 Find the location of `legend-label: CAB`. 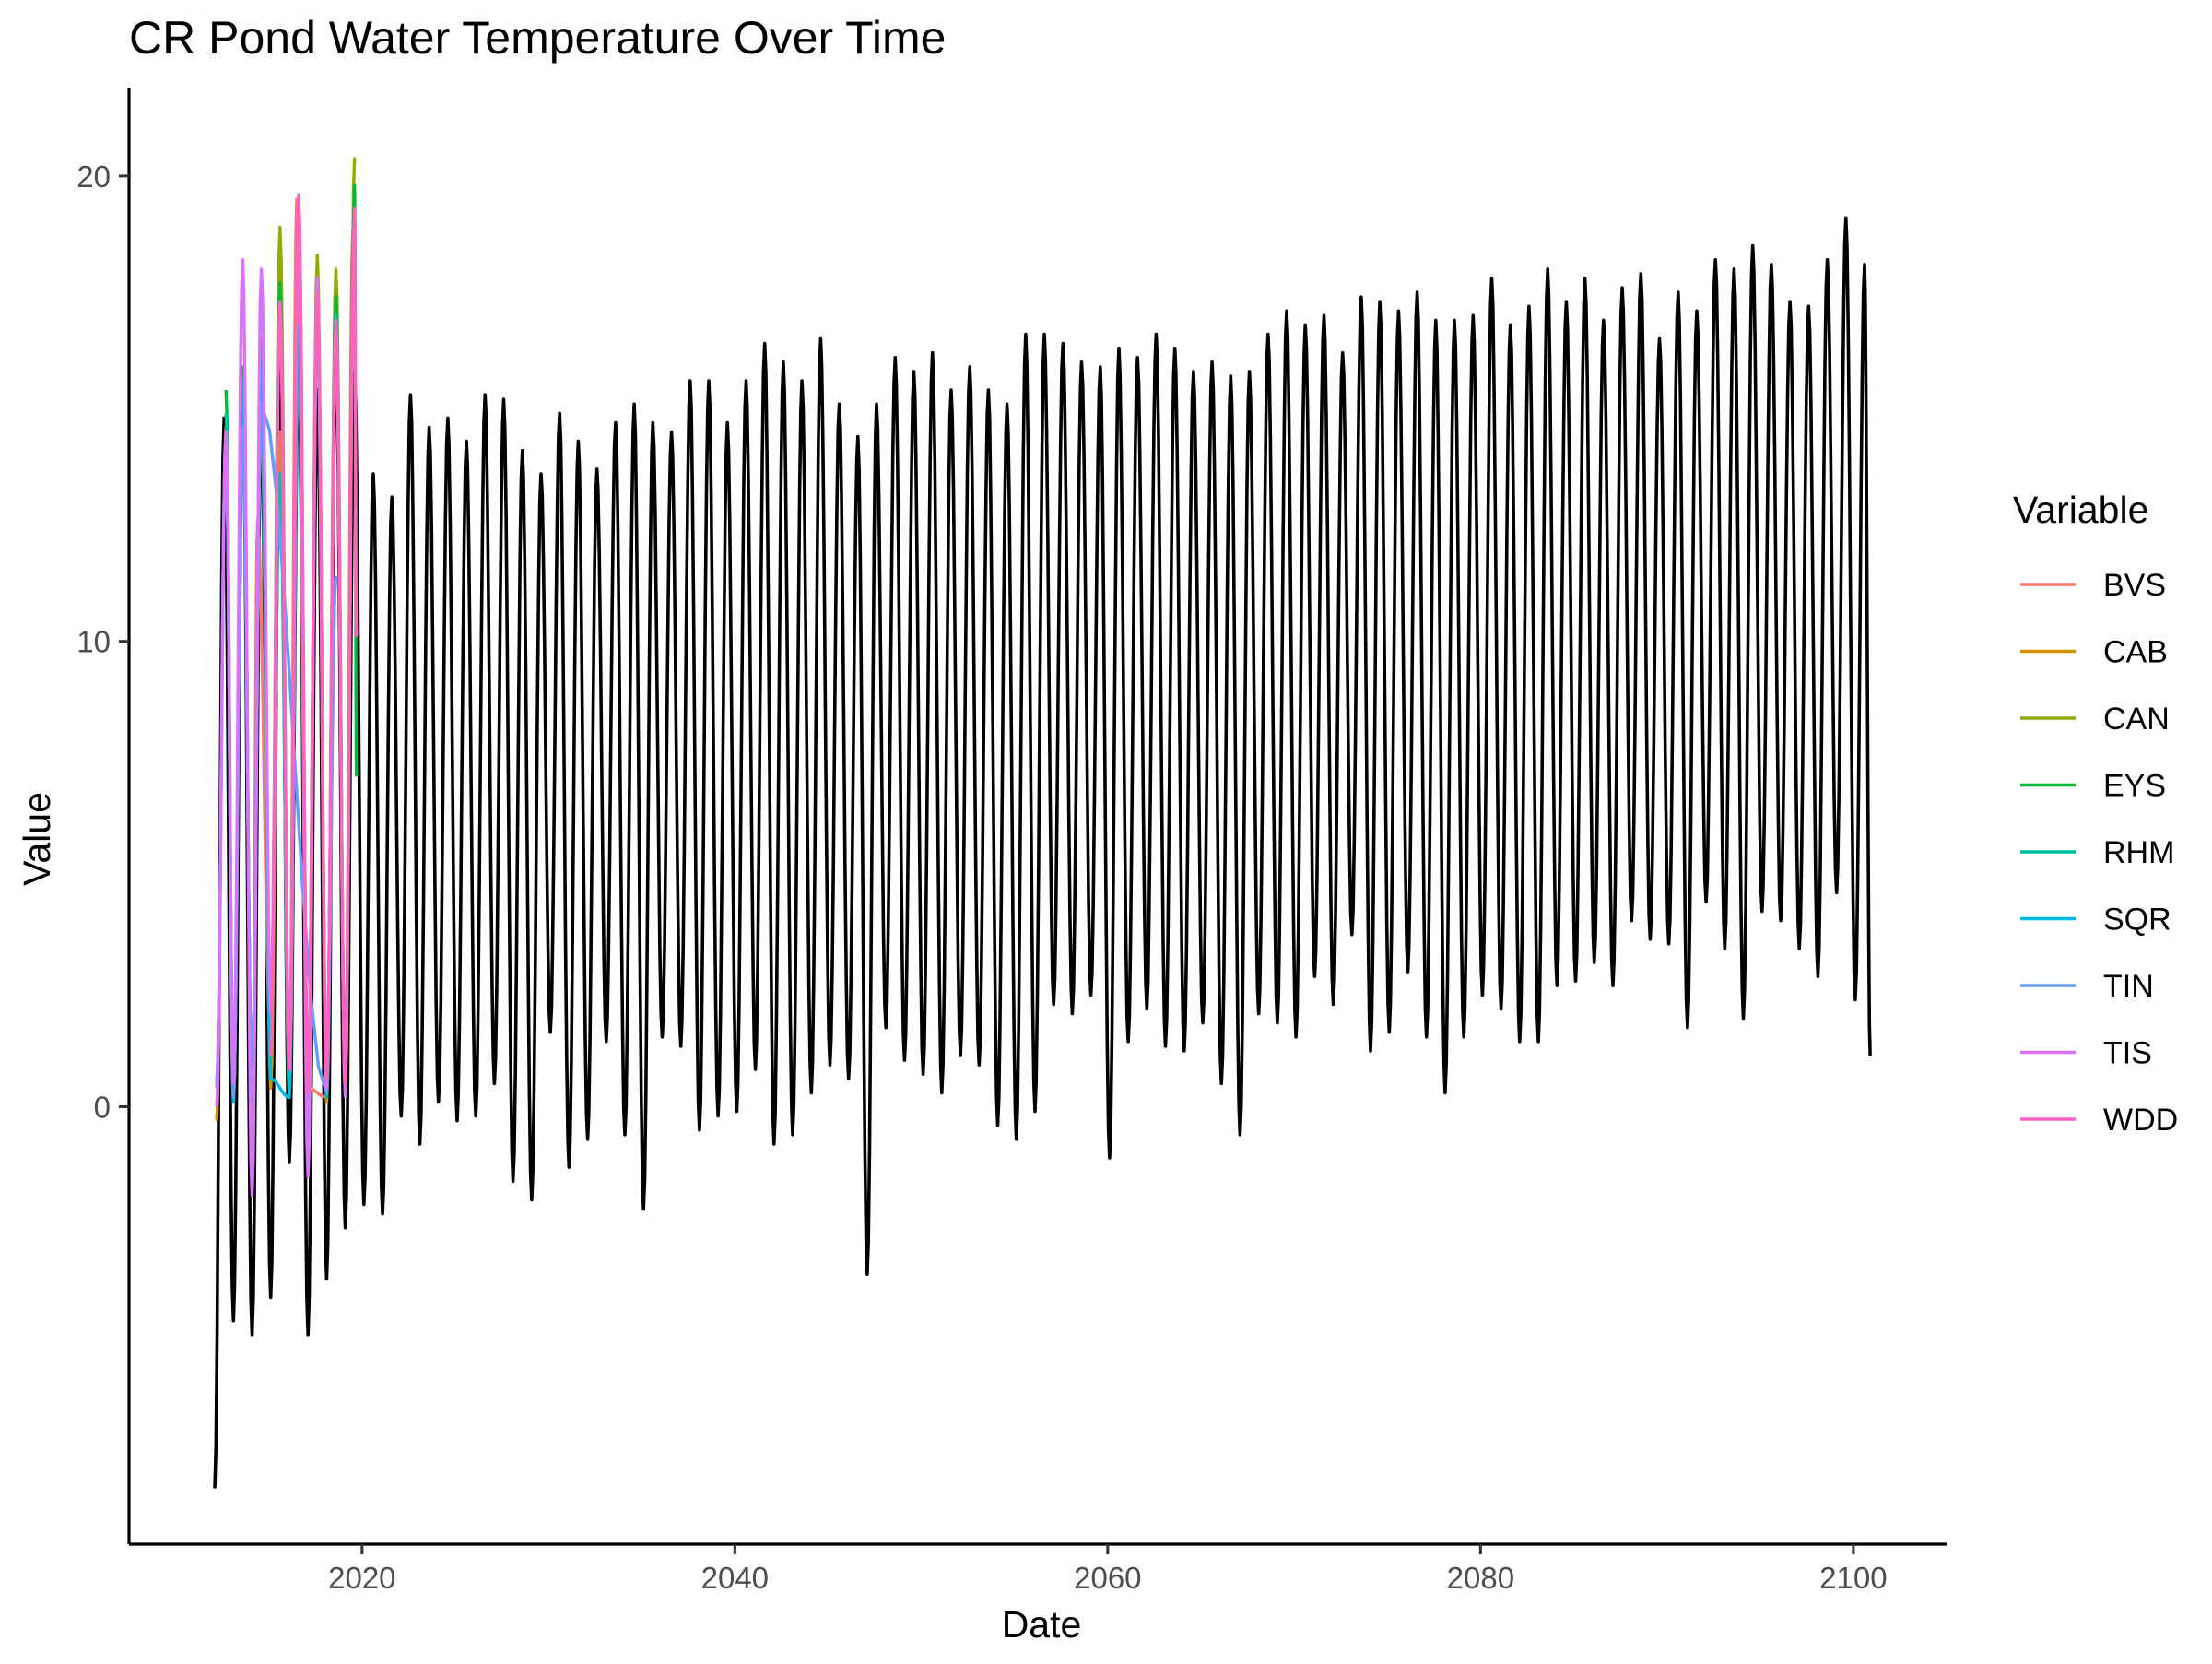

legend-label: CAB is located at coordinates (2135, 652).